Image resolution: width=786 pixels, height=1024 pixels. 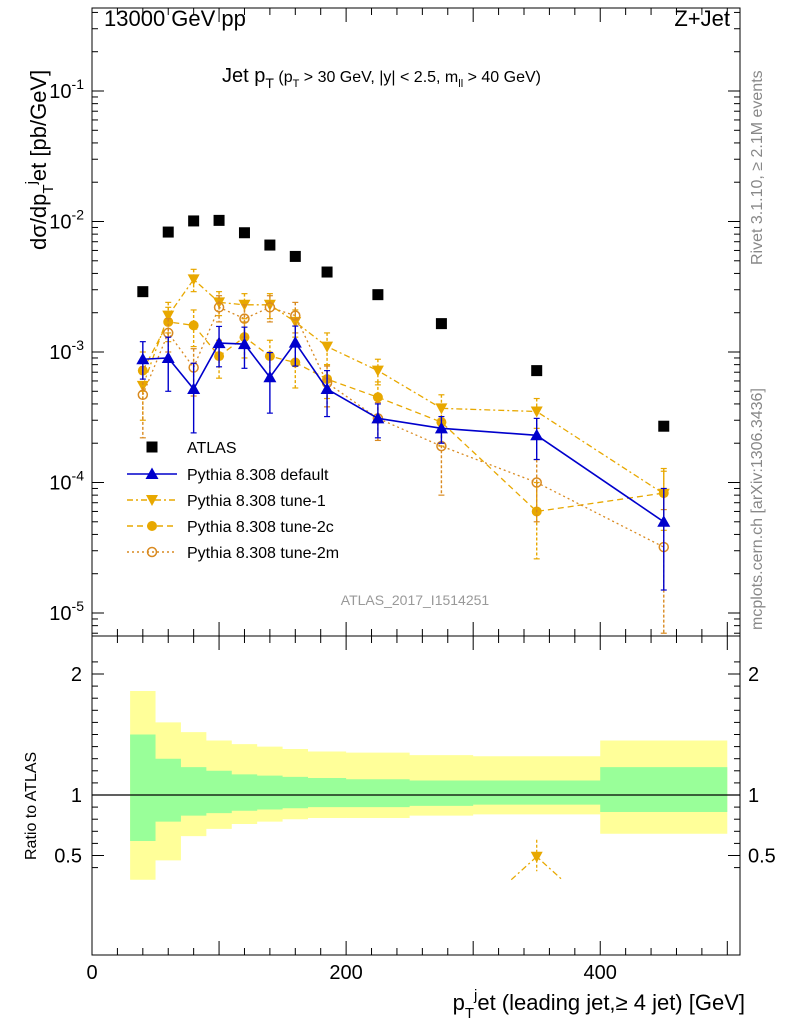 I want to click on analysis-watermark: ATLAS_2017_I1514251, so click(x=415, y=600).